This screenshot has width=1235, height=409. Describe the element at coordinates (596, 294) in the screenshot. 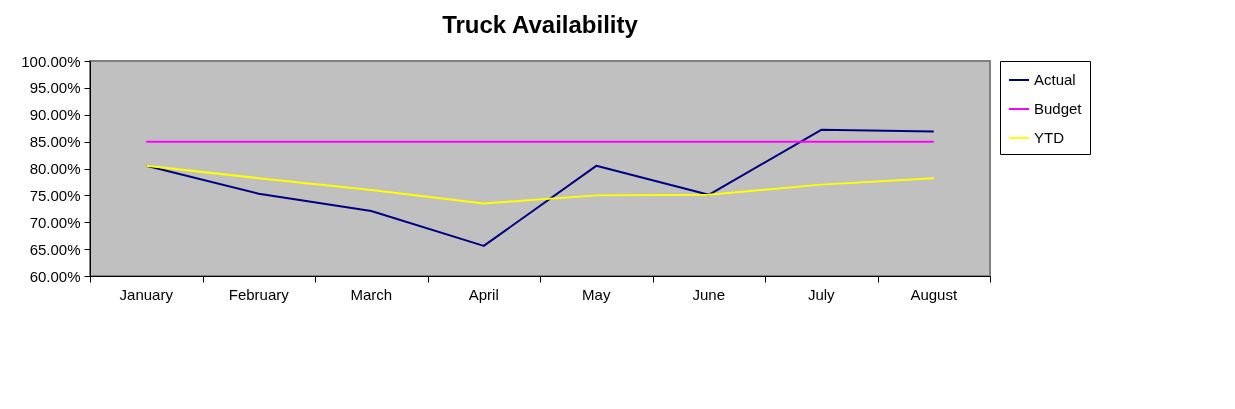

I see `x-tick-label: May` at that location.